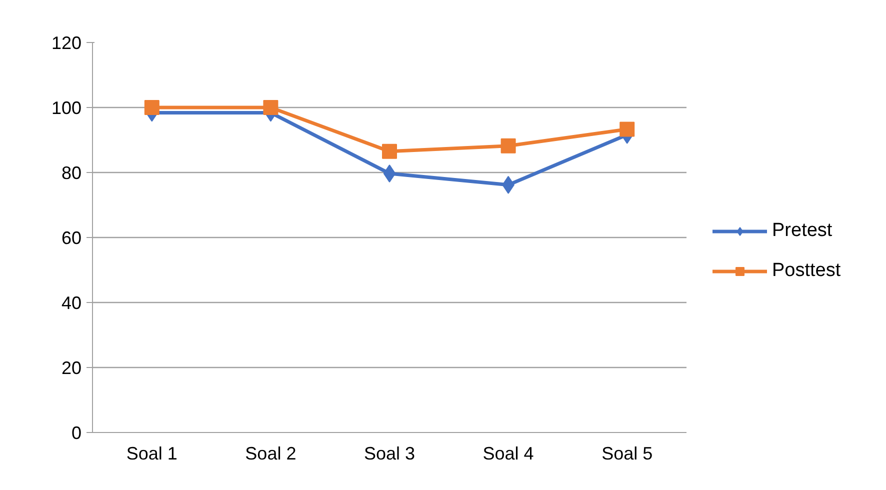 Image resolution: width=886 pixels, height=490 pixels. I want to click on legend-label: Pretest, so click(802, 231).